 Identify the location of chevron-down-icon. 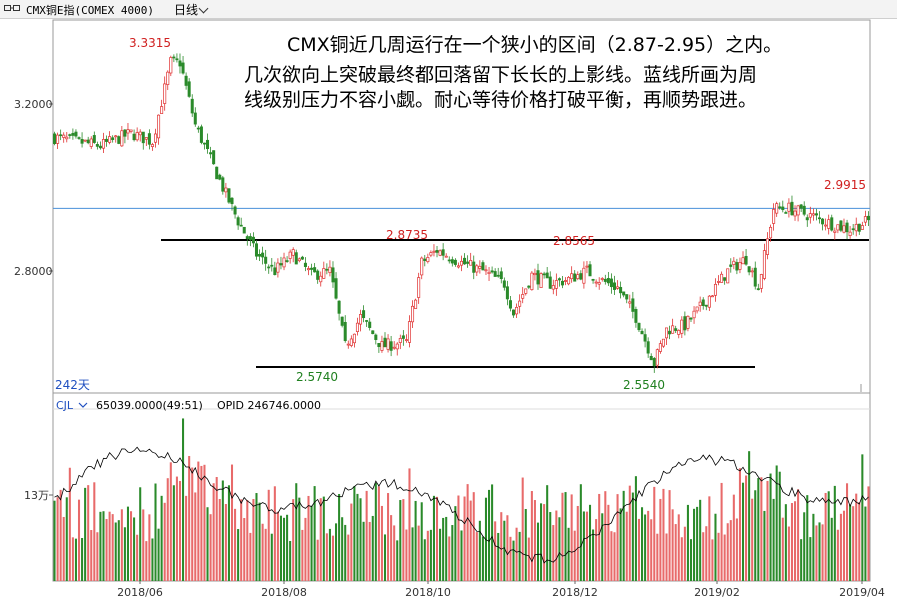
(83, 405).